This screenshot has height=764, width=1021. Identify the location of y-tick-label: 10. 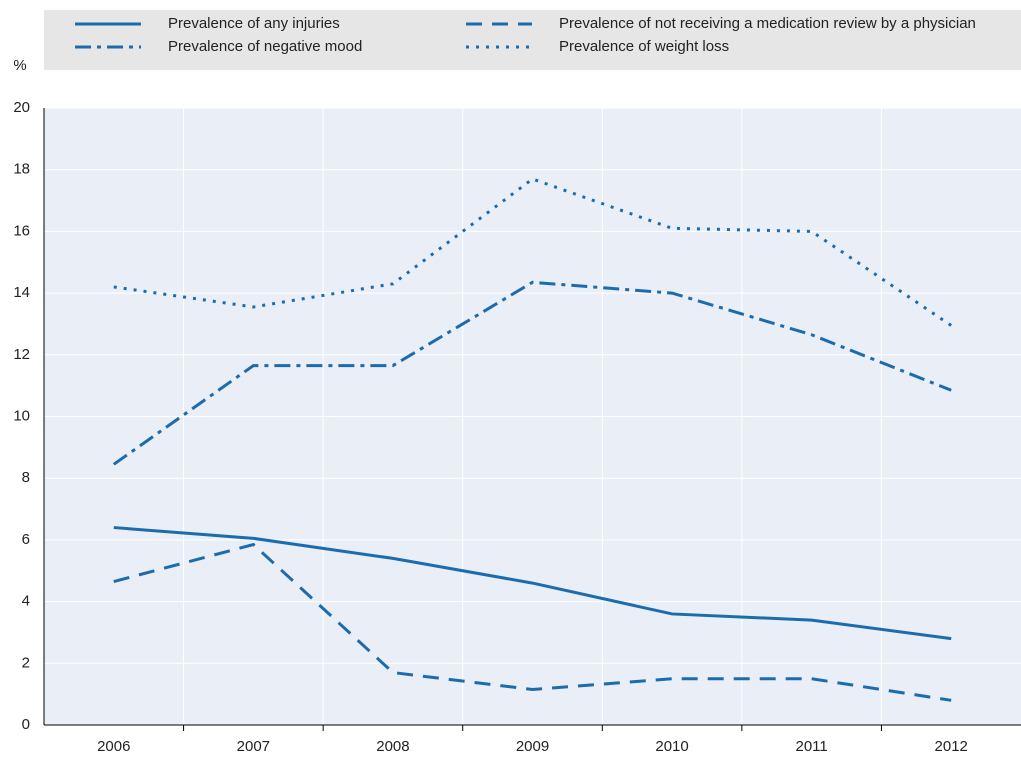
(21, 415).